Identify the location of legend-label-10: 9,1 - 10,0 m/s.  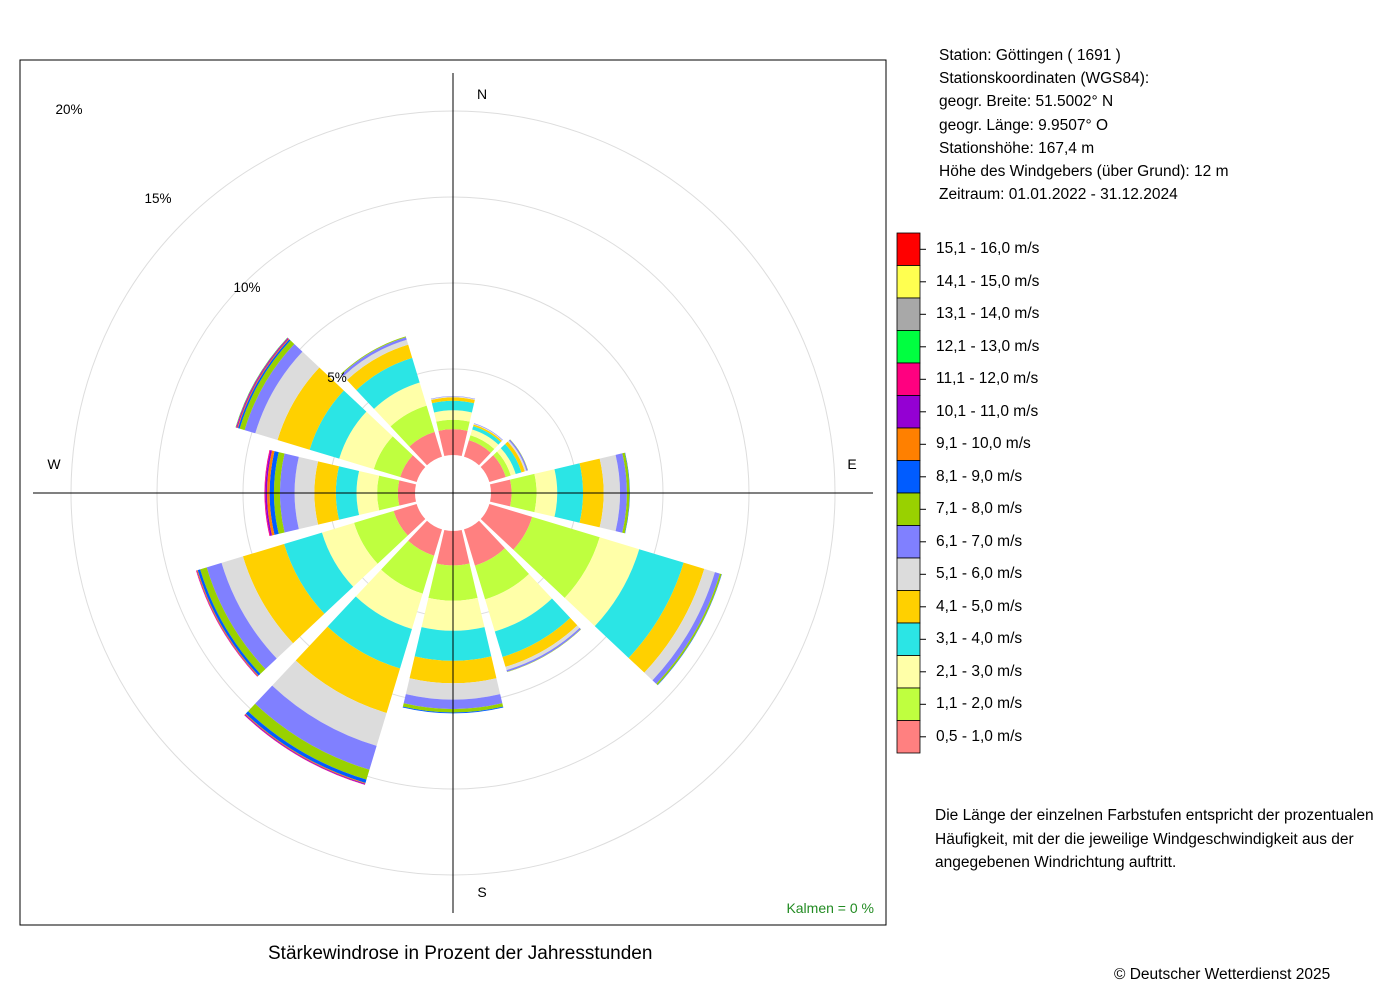
(983, 444).